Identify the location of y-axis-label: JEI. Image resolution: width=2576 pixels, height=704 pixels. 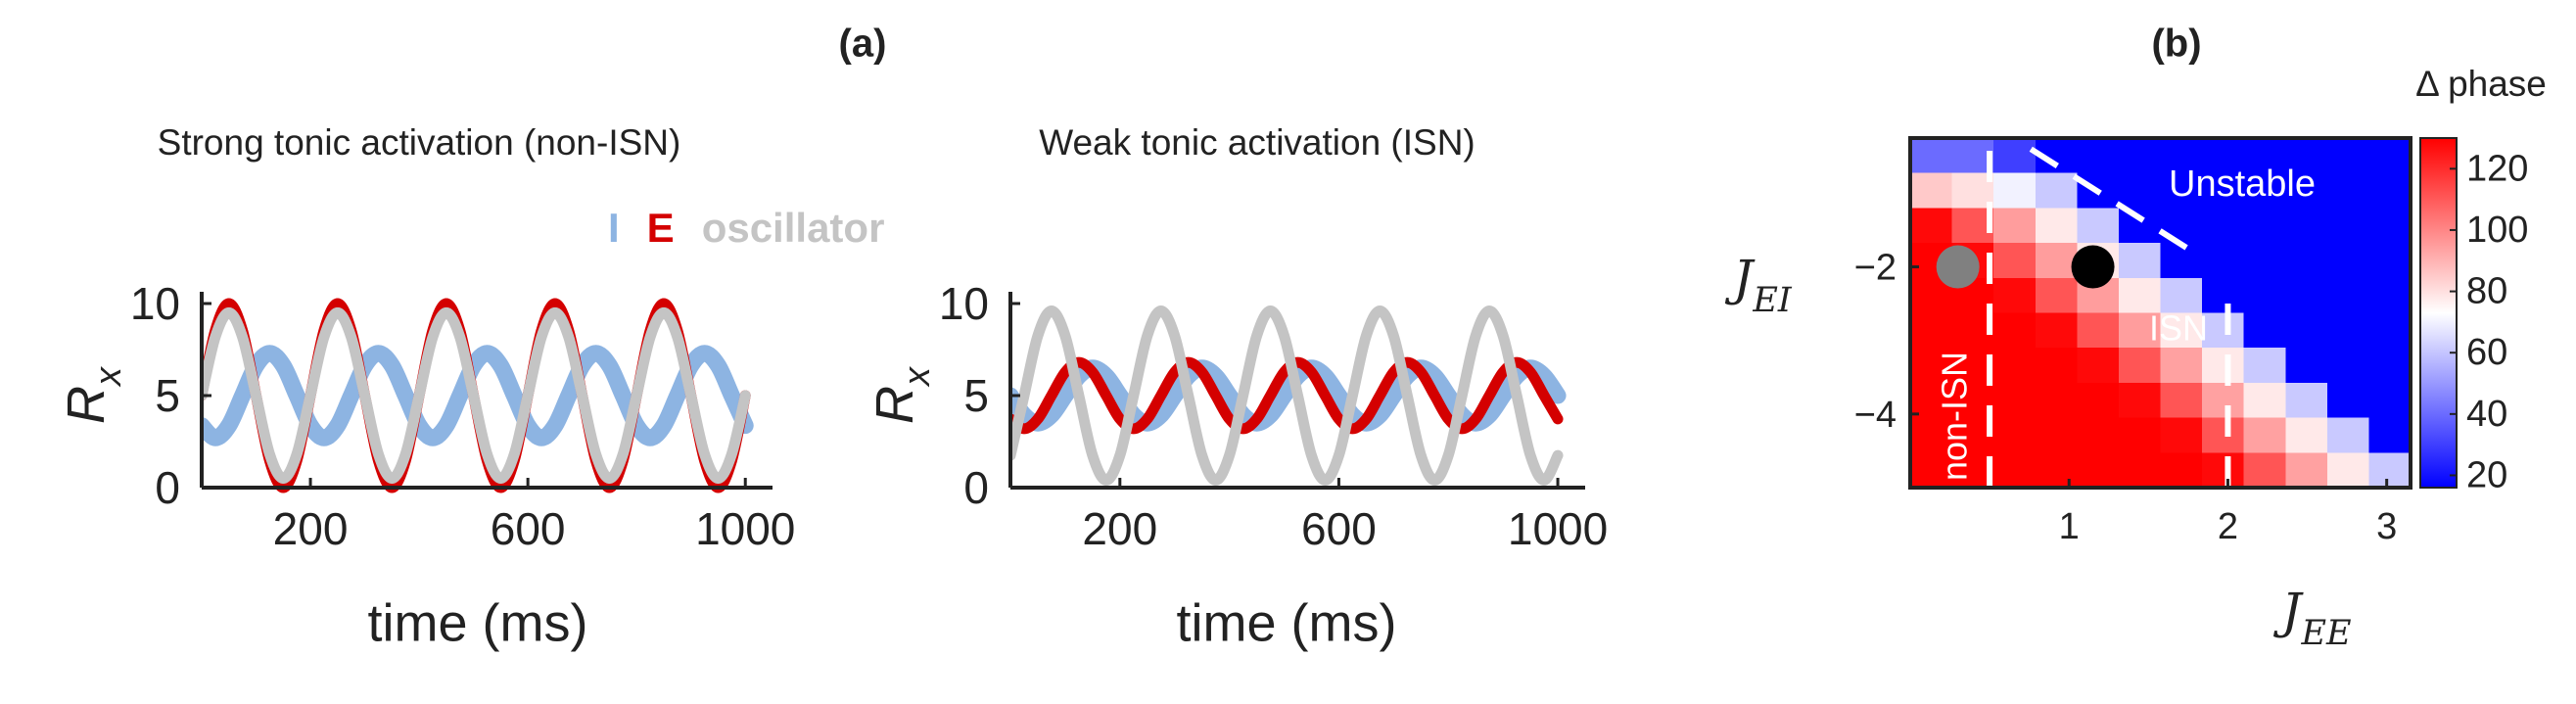
(1758, 285).